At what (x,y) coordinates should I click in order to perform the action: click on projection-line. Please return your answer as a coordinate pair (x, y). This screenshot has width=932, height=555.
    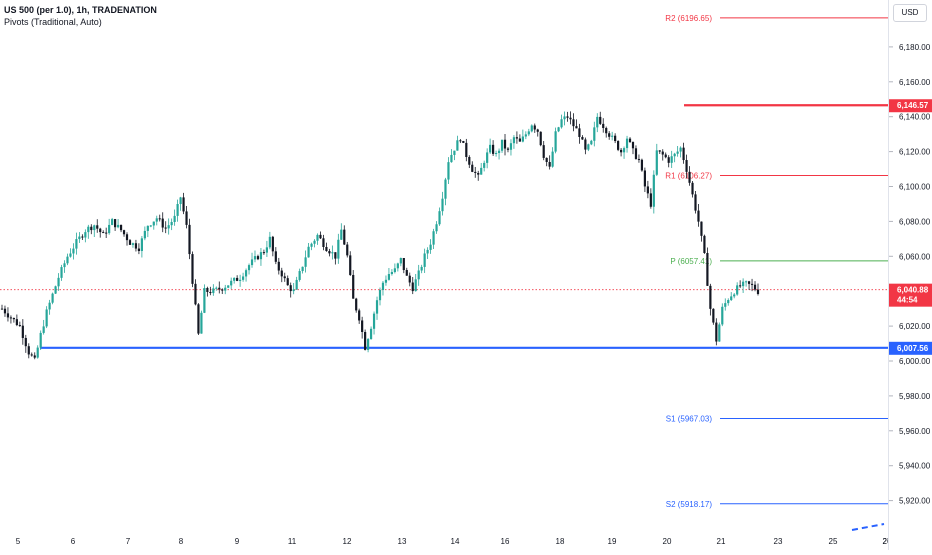
    Looking at the image, I should click on (868, 527).